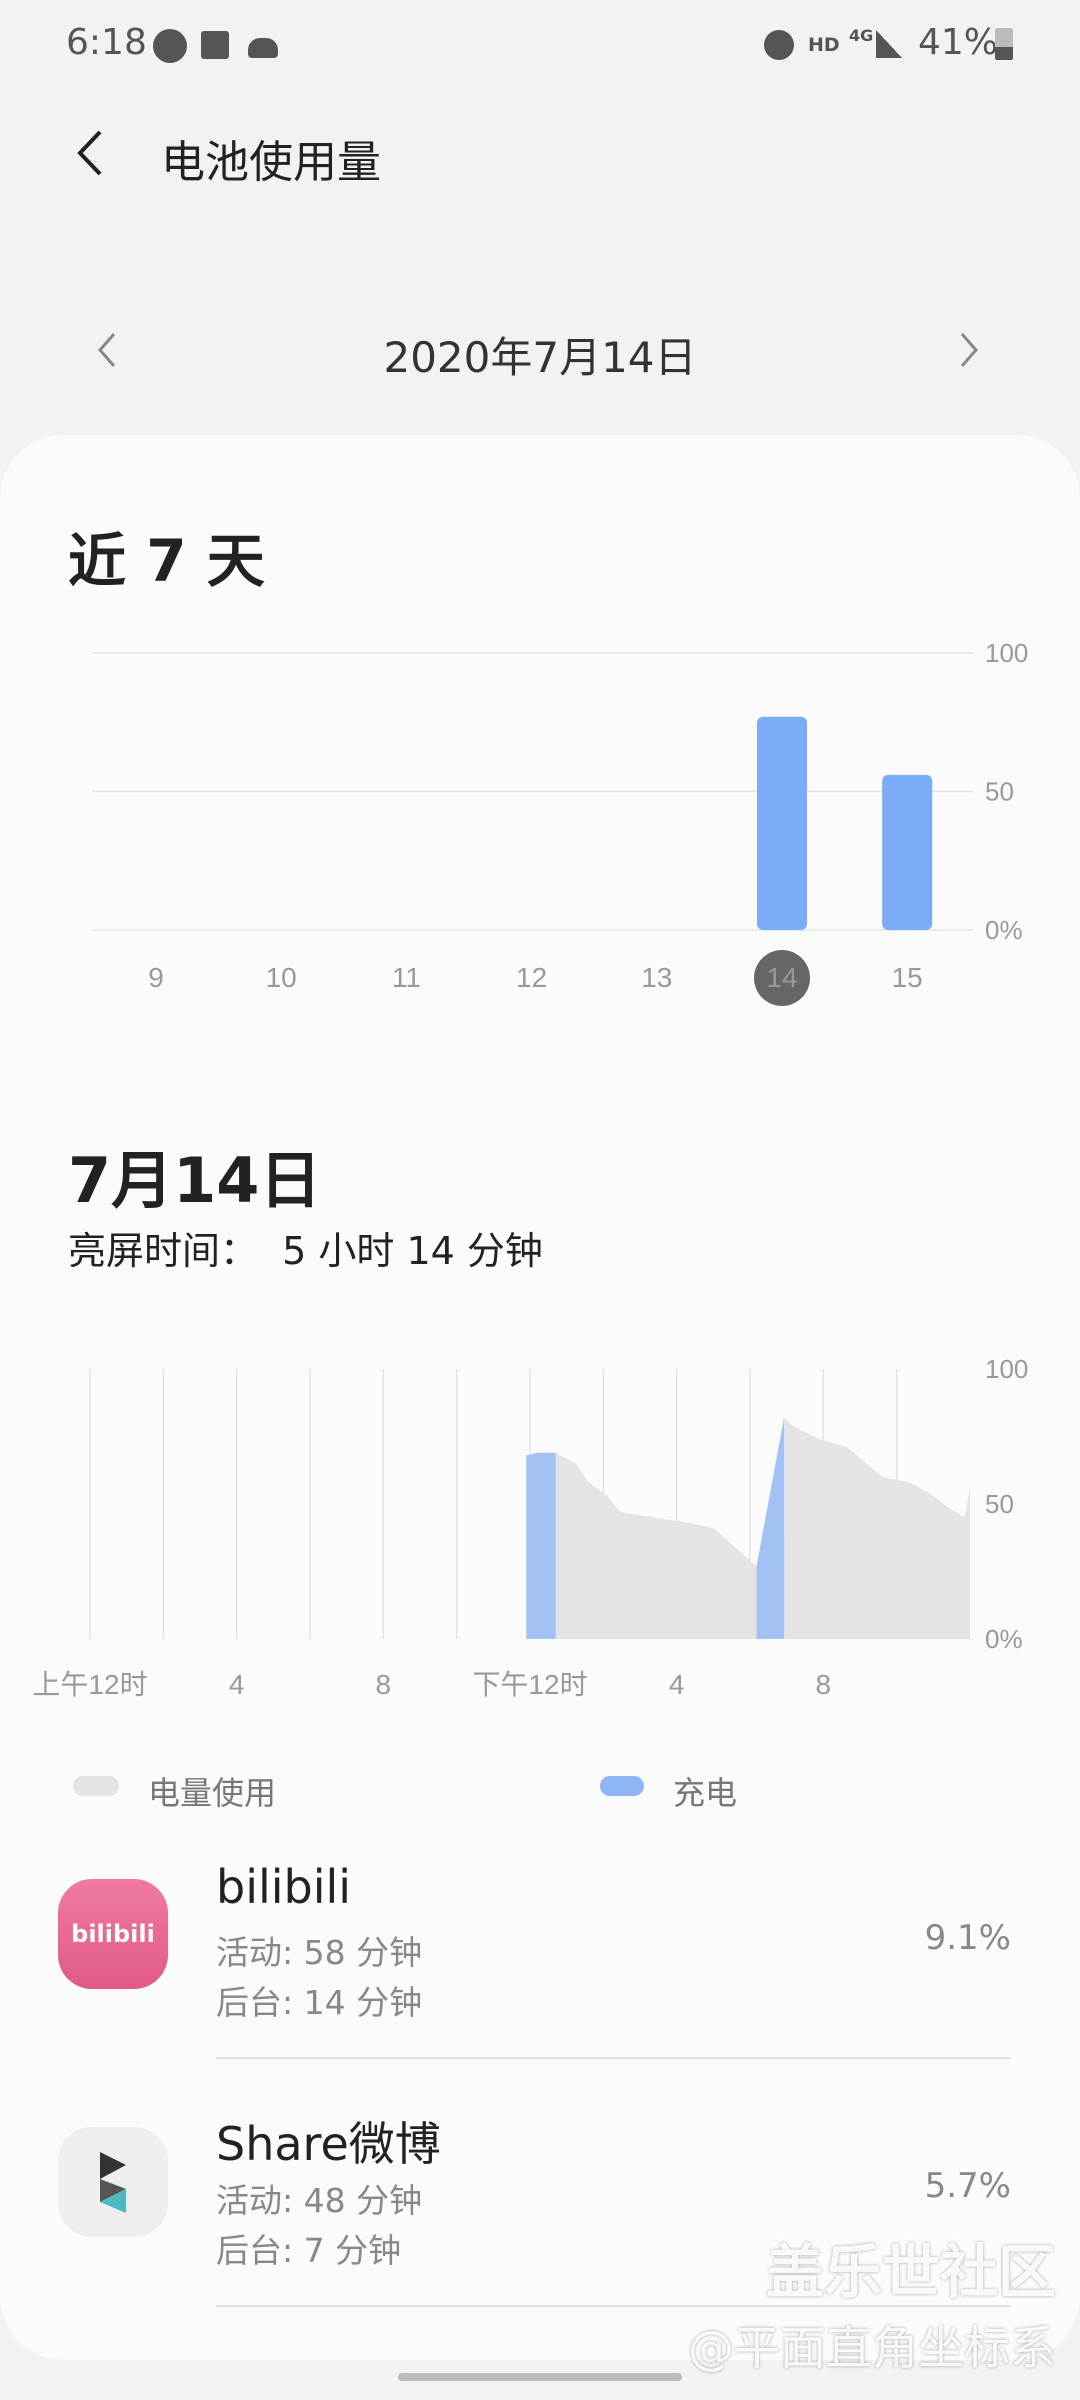 The width and height of the screenshot is (1080, 2400). I want to click on signal-icon, so click(889, 44).